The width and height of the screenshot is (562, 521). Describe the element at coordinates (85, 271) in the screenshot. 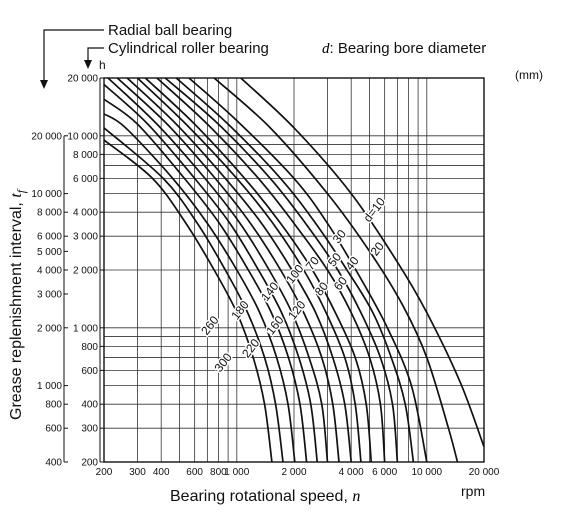

I see `cylindrical-tick-label: 2 000` at that location.